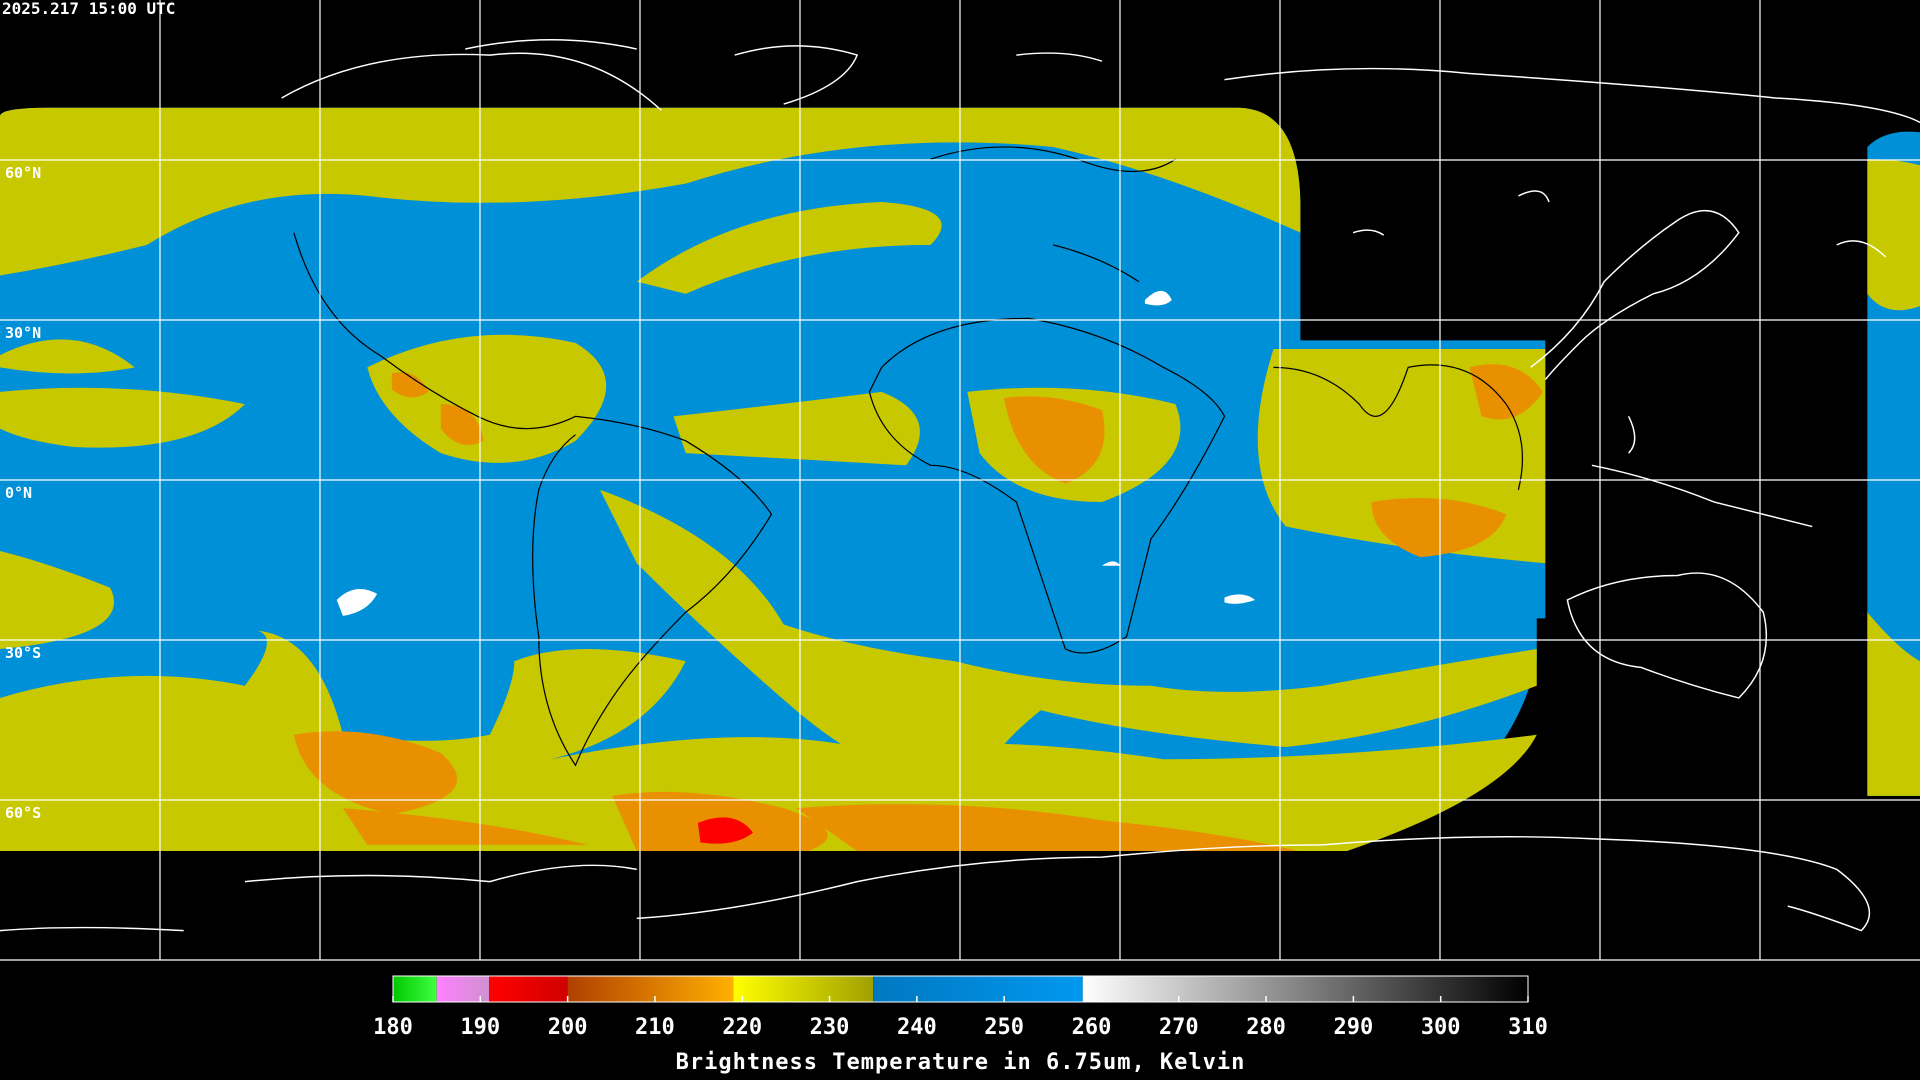 This screenshot has height=1080, width=1920. Describe the element at coordinates (23, 173) in the screenshot. I see `latitude-label: 60°N` at that location.